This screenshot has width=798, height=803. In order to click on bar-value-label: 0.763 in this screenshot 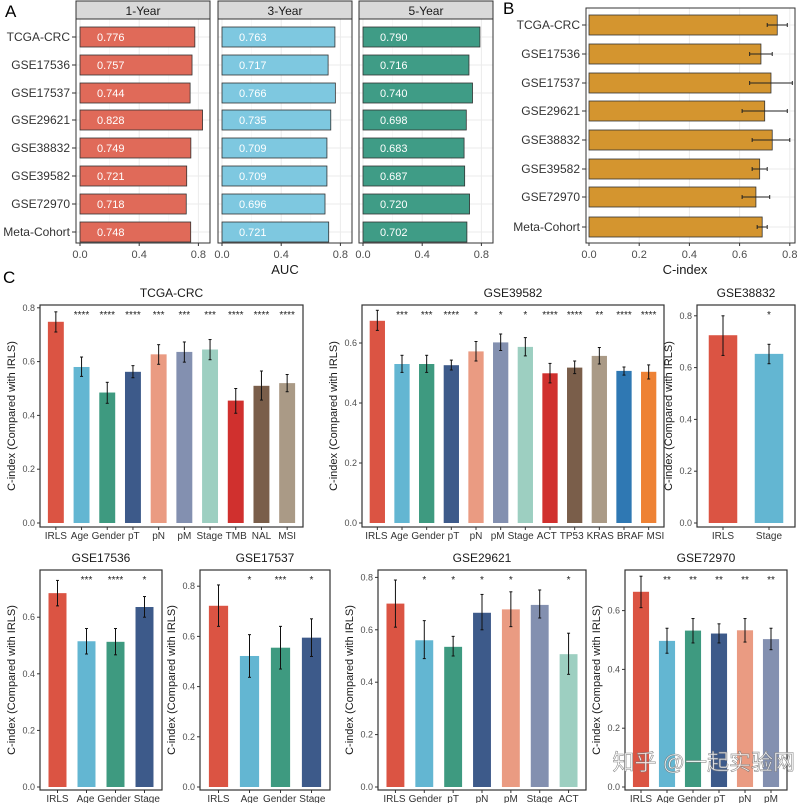, I will do `click(253, 38)`.